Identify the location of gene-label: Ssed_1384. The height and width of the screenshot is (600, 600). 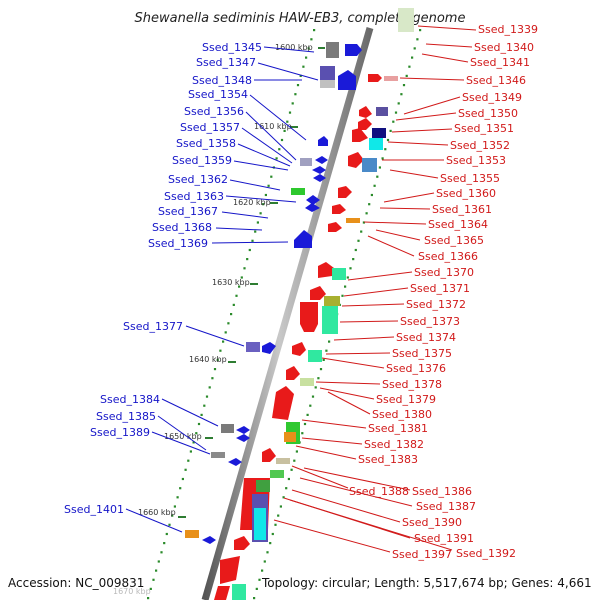
(130, 399).